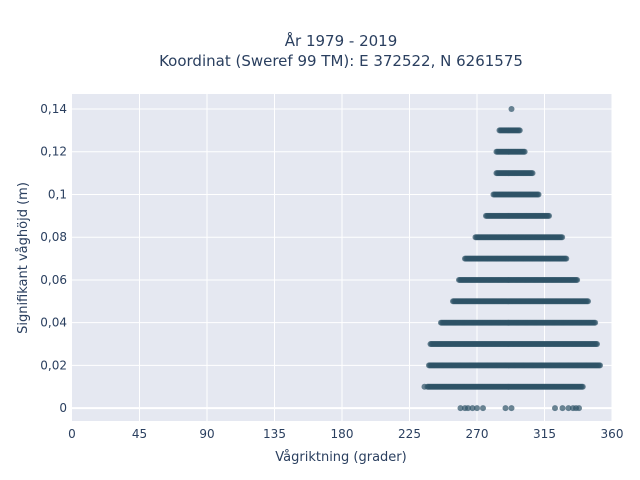  I want to click on x-axis-ticks: 0 45 90 135 180 225 270 315 360, so click(345, 434).